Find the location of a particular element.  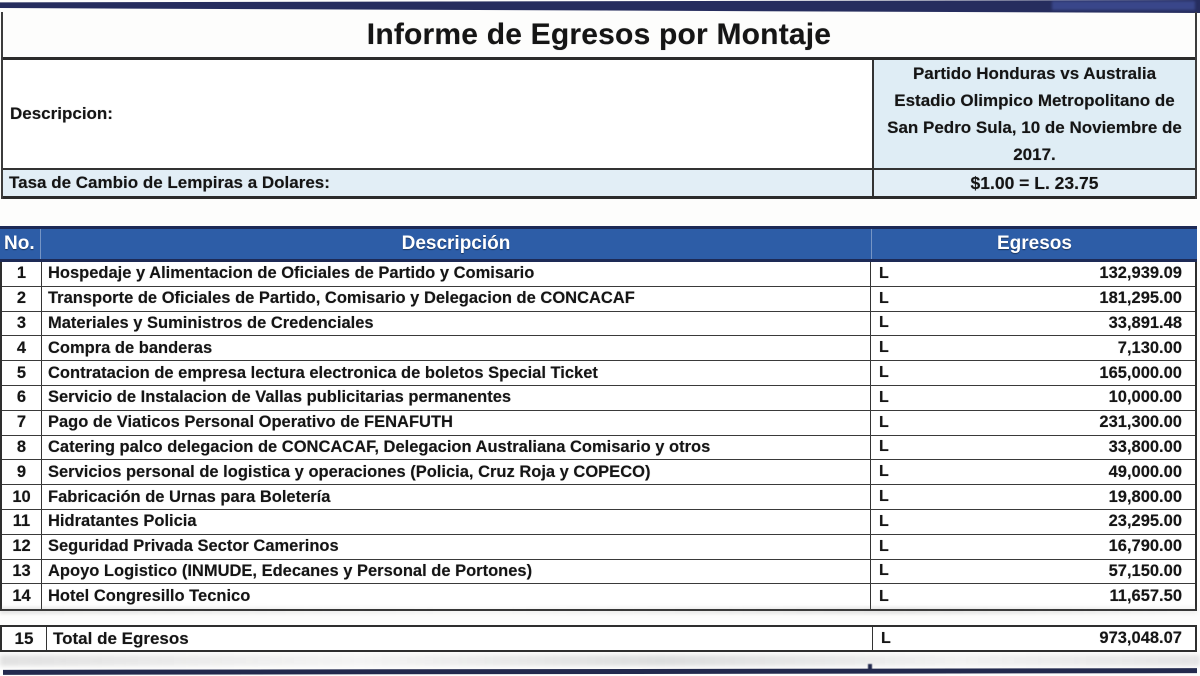

row-egresos-cell: L 181,295.00 is located at coordinates (1032, 298).